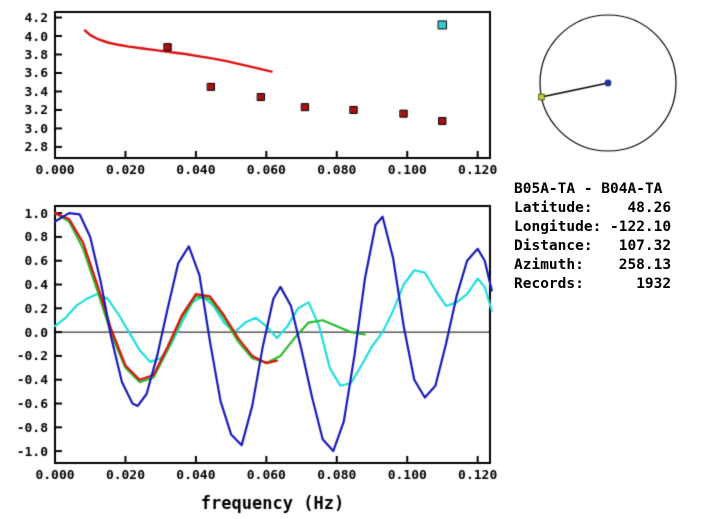 The width and height of the screenshot is (702, 519). Describe the element at coordinates (558, 227) in the screenshot. I see `longitude-label: Longitude:` at that location.